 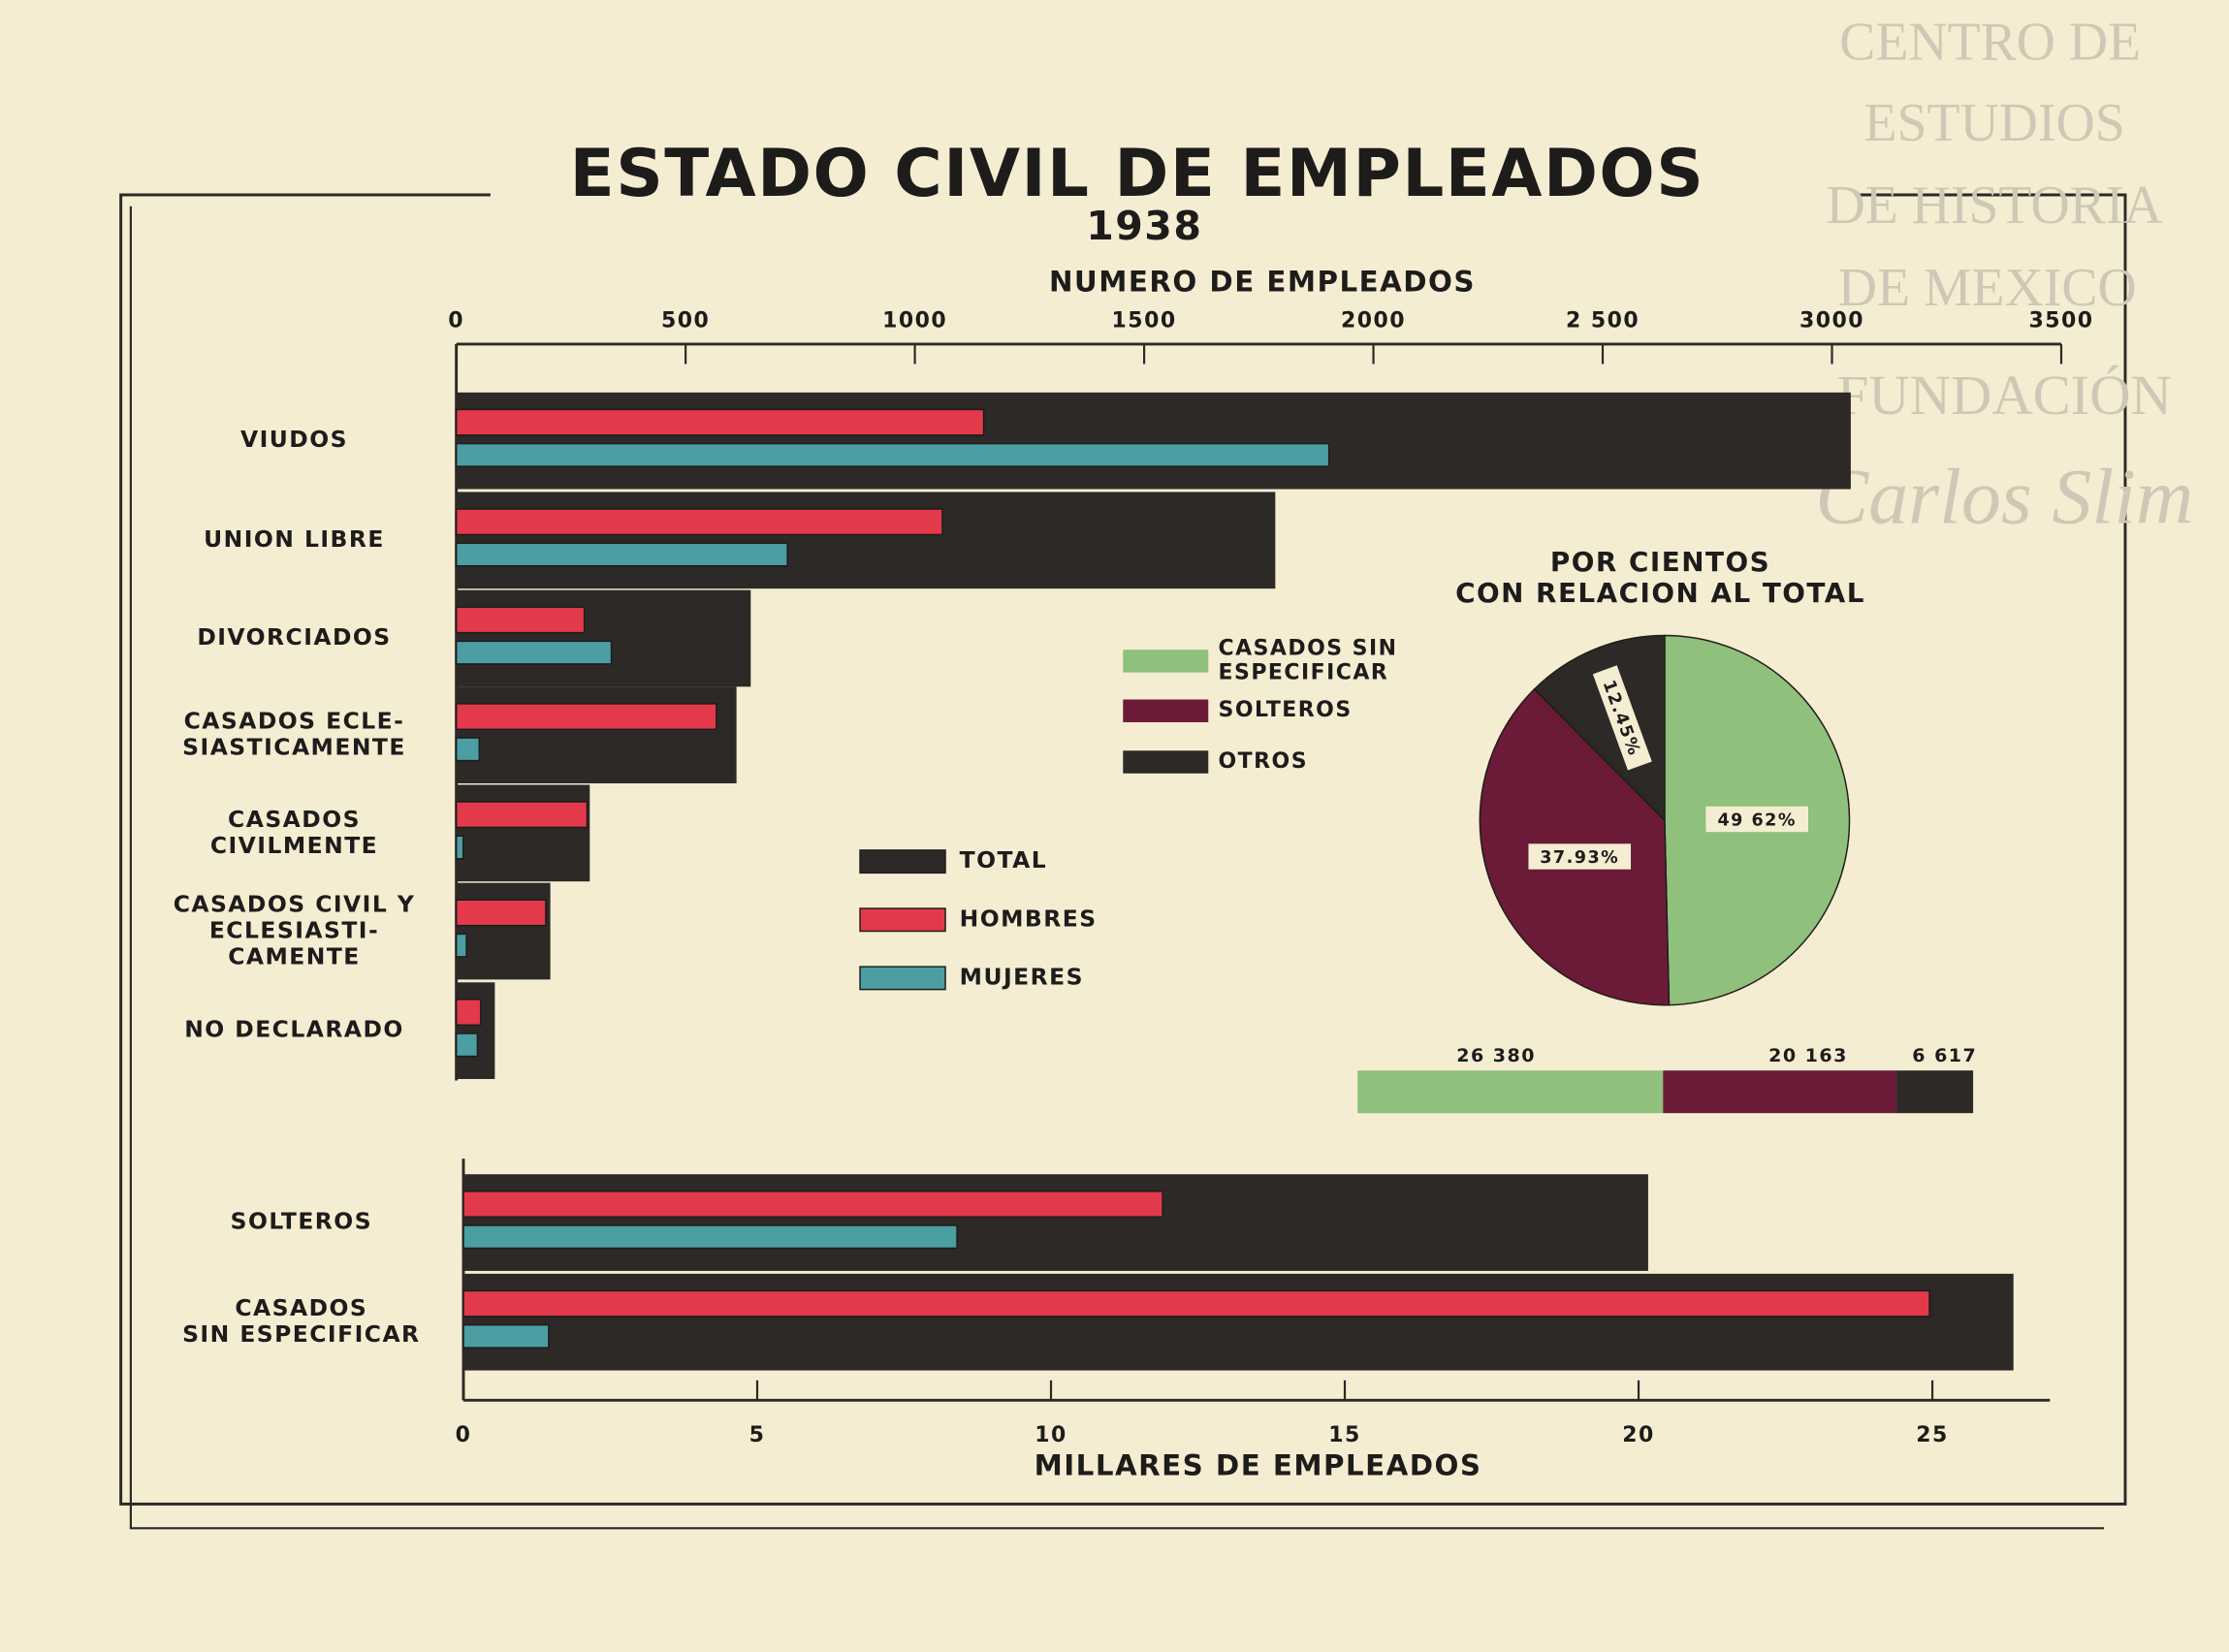 What do you see at coordinates (1808, 1055) in the screenshot?
I see `segment-label: 20 163` at bounding box center [1808, 1055].